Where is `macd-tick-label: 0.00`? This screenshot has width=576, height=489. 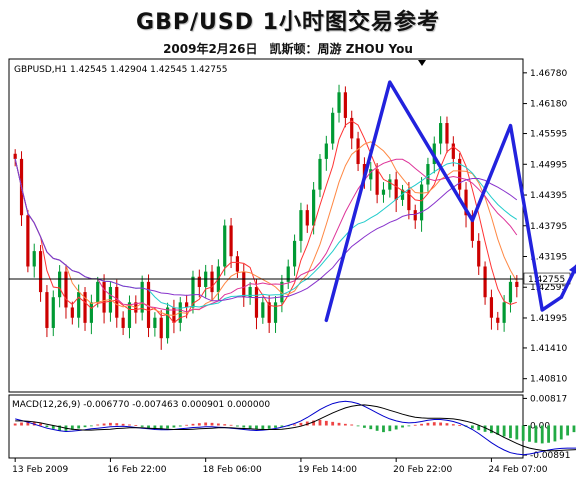 macd-tick-label: 0.00 is located at coordinates (540, 427).